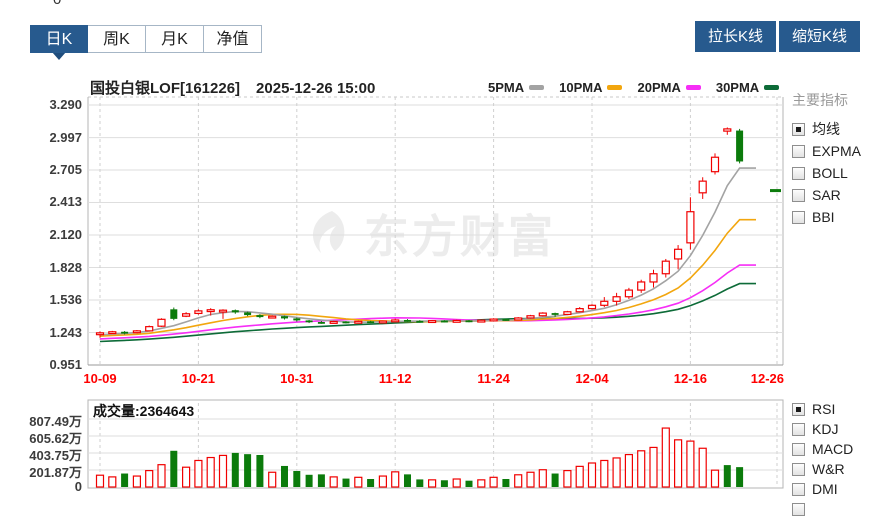 The width and height of the screenshot is (881, 519). I want to click on indicator-label: BBI, so click(823, 217).